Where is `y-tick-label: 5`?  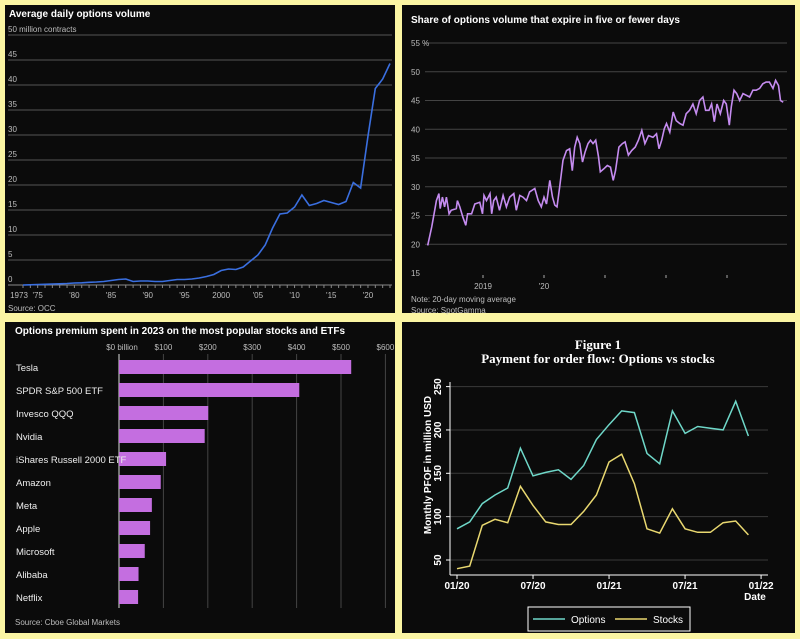 y-tick-label: 5 is located at coordinates (10, 254).